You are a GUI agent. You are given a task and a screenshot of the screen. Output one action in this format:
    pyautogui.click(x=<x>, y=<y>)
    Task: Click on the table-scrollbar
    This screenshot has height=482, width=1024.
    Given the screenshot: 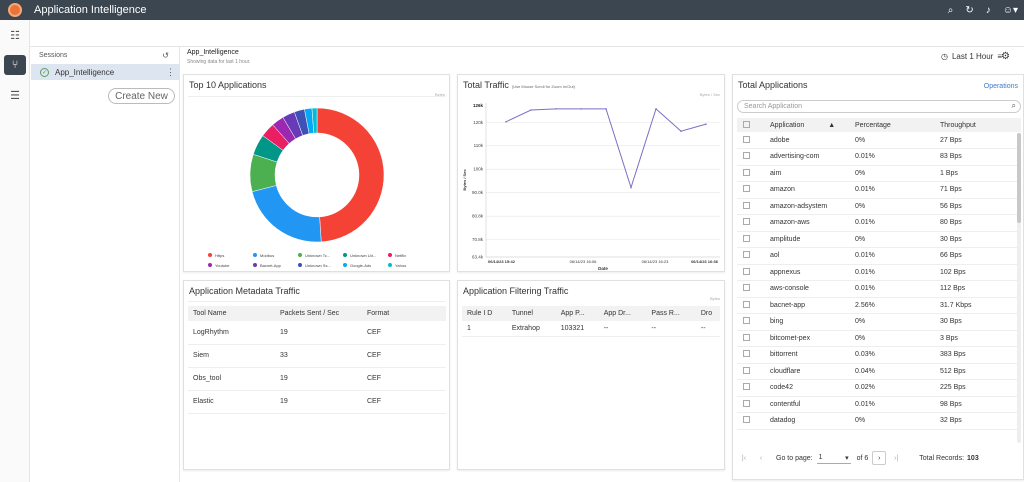 What is the action you would take?
    pyautogui.click(x=1019, y=288)
    